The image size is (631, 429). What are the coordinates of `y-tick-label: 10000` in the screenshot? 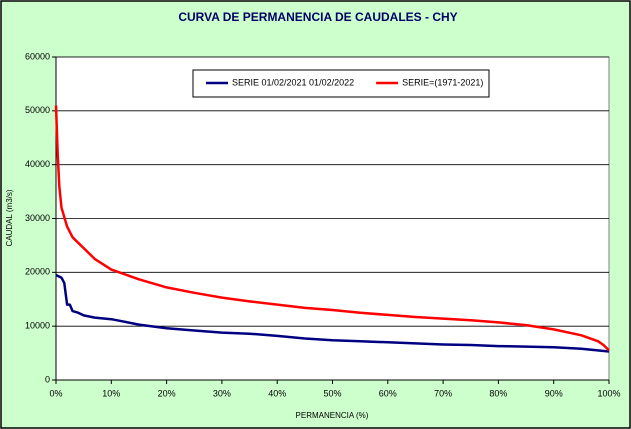 It's located at (37, 326).